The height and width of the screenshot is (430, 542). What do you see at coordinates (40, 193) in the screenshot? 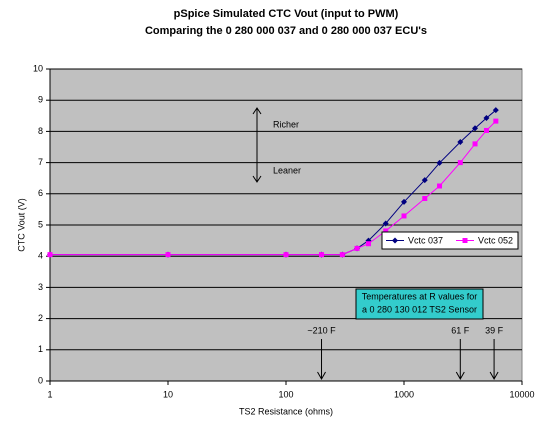
I see `y-tick-label: 6` at bounding box center [40, 193].